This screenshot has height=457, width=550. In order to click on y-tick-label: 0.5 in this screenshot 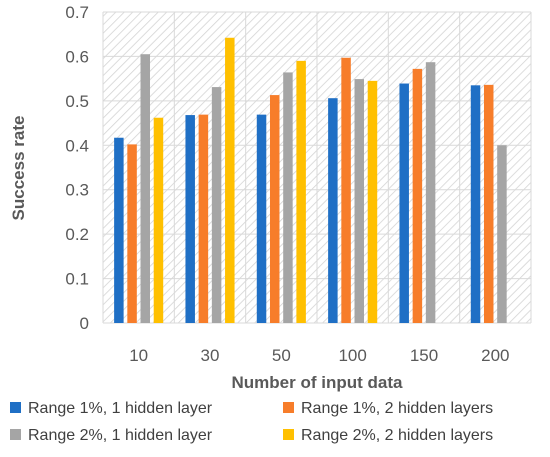, I will do `click(77, 101)`.